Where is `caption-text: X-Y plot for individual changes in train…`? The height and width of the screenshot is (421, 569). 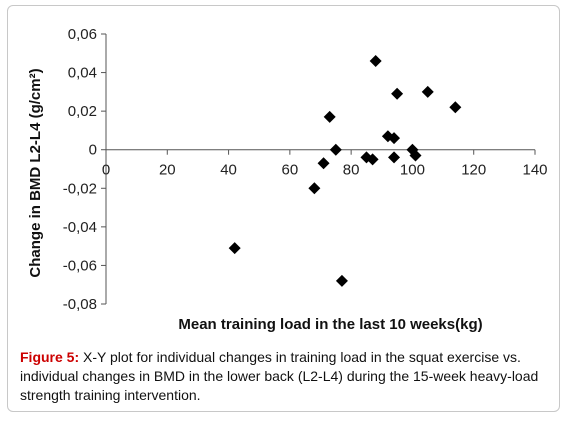 caption-text: X-Y plot for individual changes in train… is located at coordinates (279, 376).